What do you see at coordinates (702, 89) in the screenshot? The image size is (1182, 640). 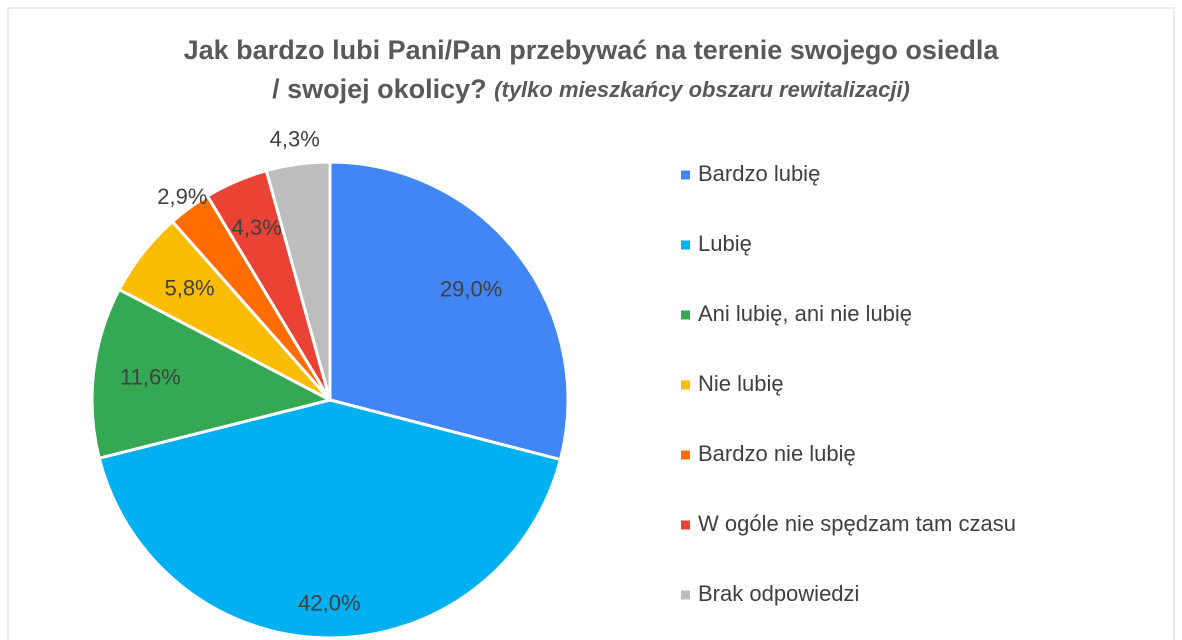 I see `chart-subtitle: (tylko mieszkańcy obszaru rewitalizacji)` at bounding box center [702, 89].